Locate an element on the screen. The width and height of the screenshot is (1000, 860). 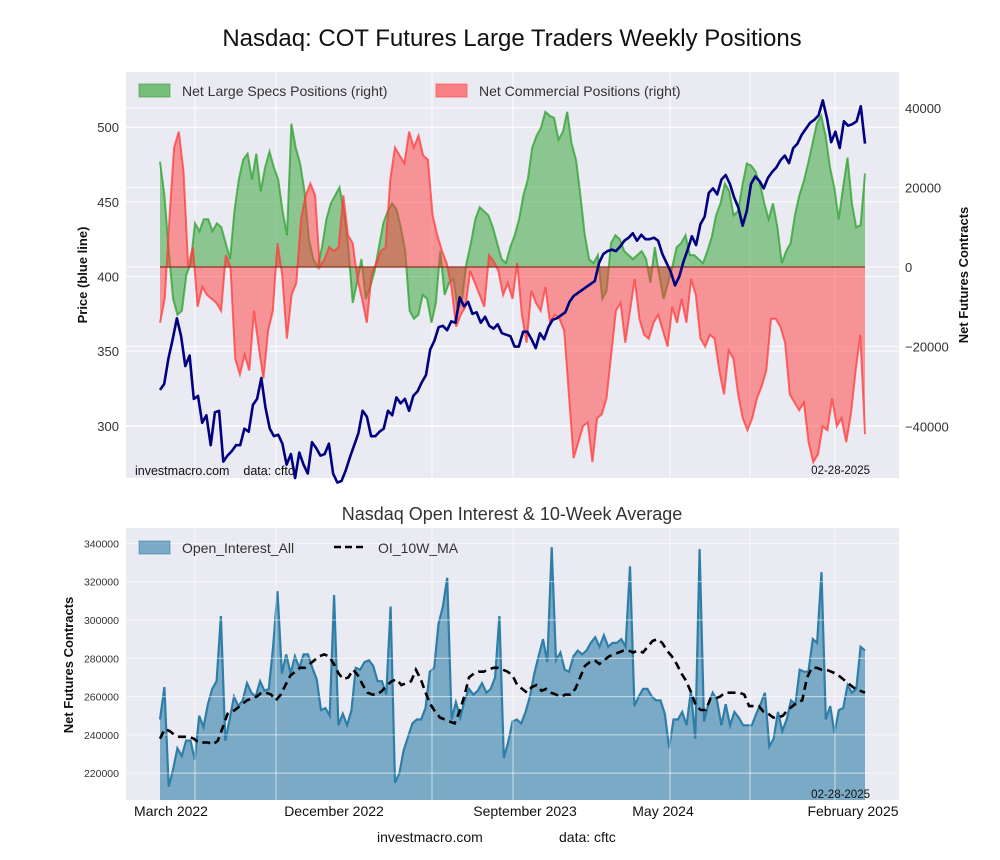
date-tick-label: March 2022 is located at coordinates (171, 811).